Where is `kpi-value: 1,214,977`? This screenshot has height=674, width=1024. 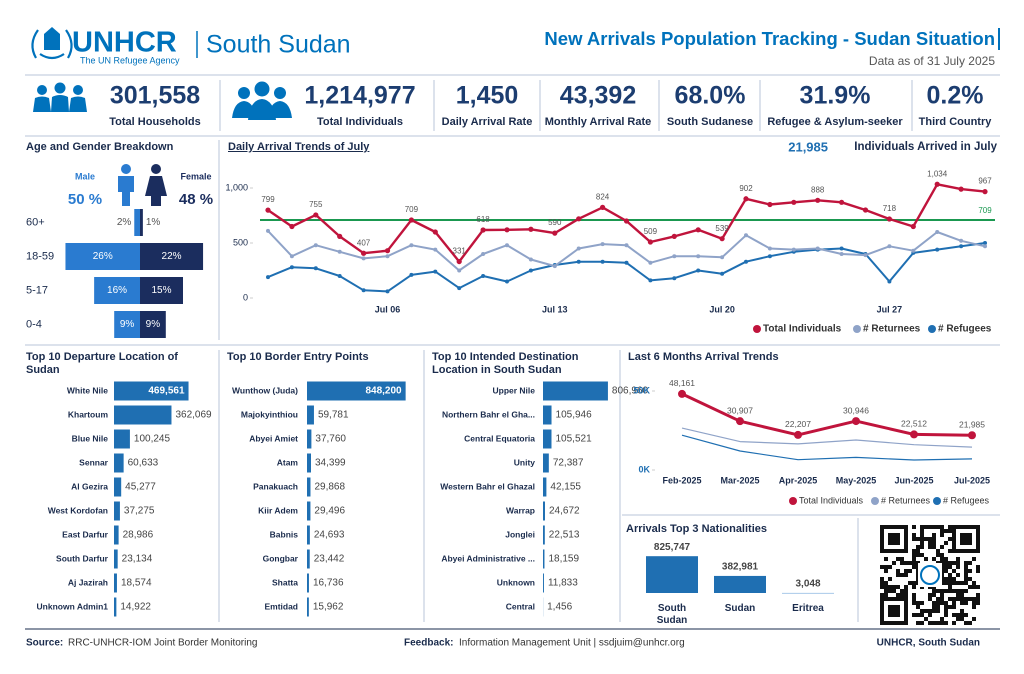 kpi-value: 1,214,977 is located at coordinates (359, 96).